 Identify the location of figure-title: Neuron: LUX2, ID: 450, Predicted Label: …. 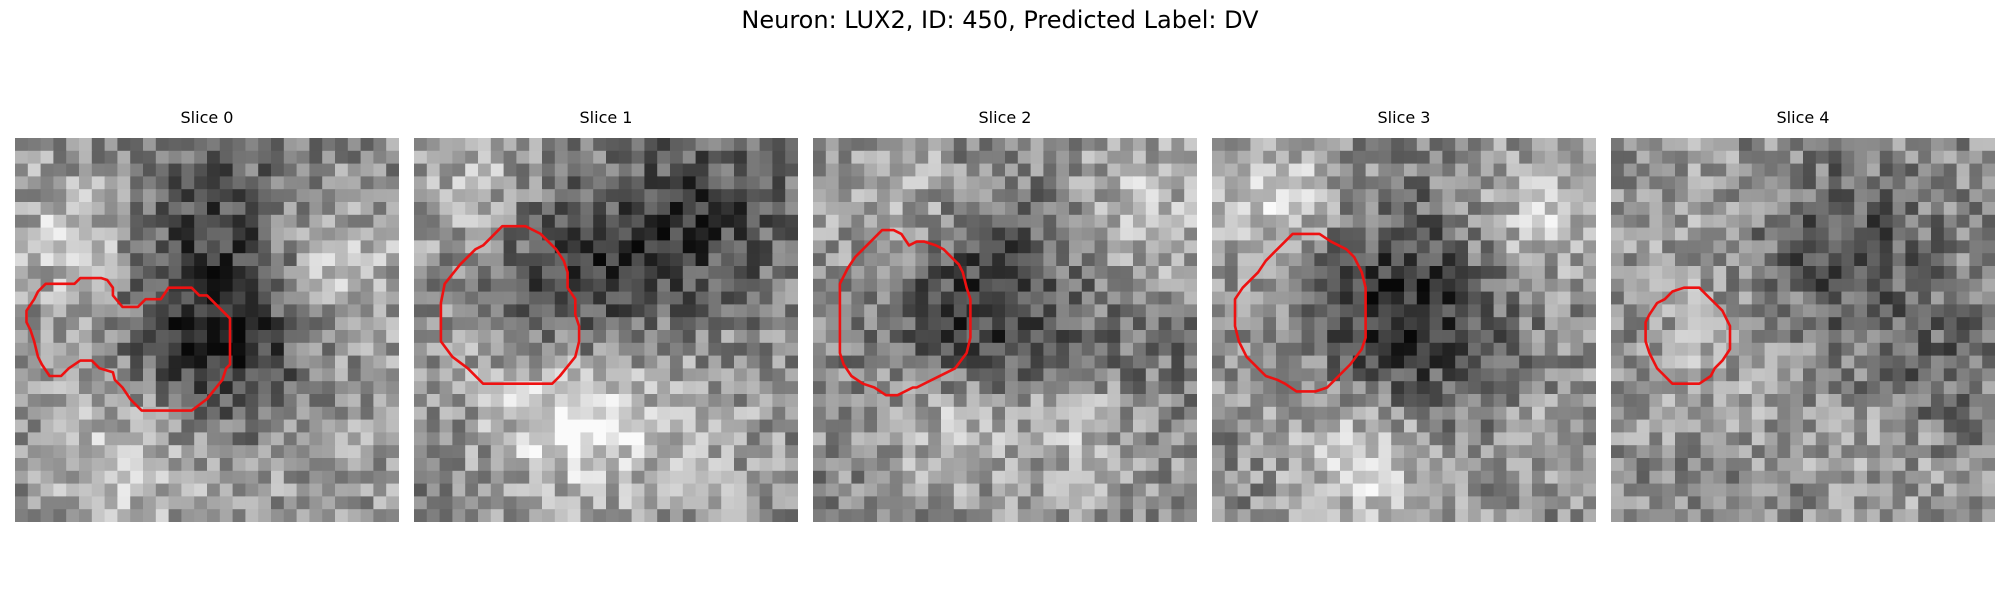
(1000, 20).